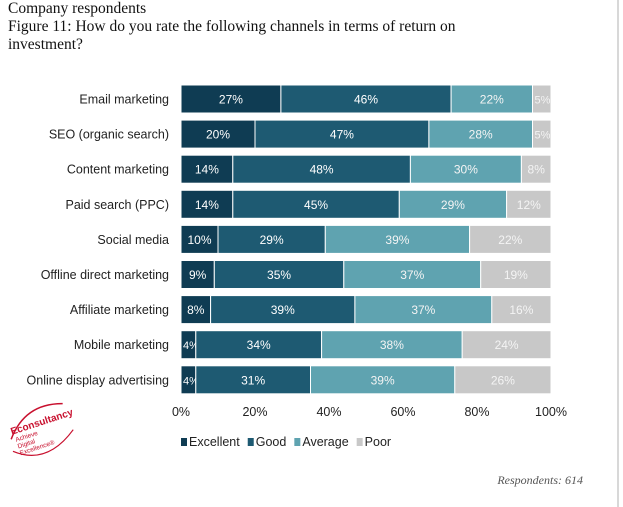 The width and height of the screenshot is (623, 507). Describe the element at coordinates (121, 345) in the screenshot. I see `category-label: Mobile marketing` at that location.